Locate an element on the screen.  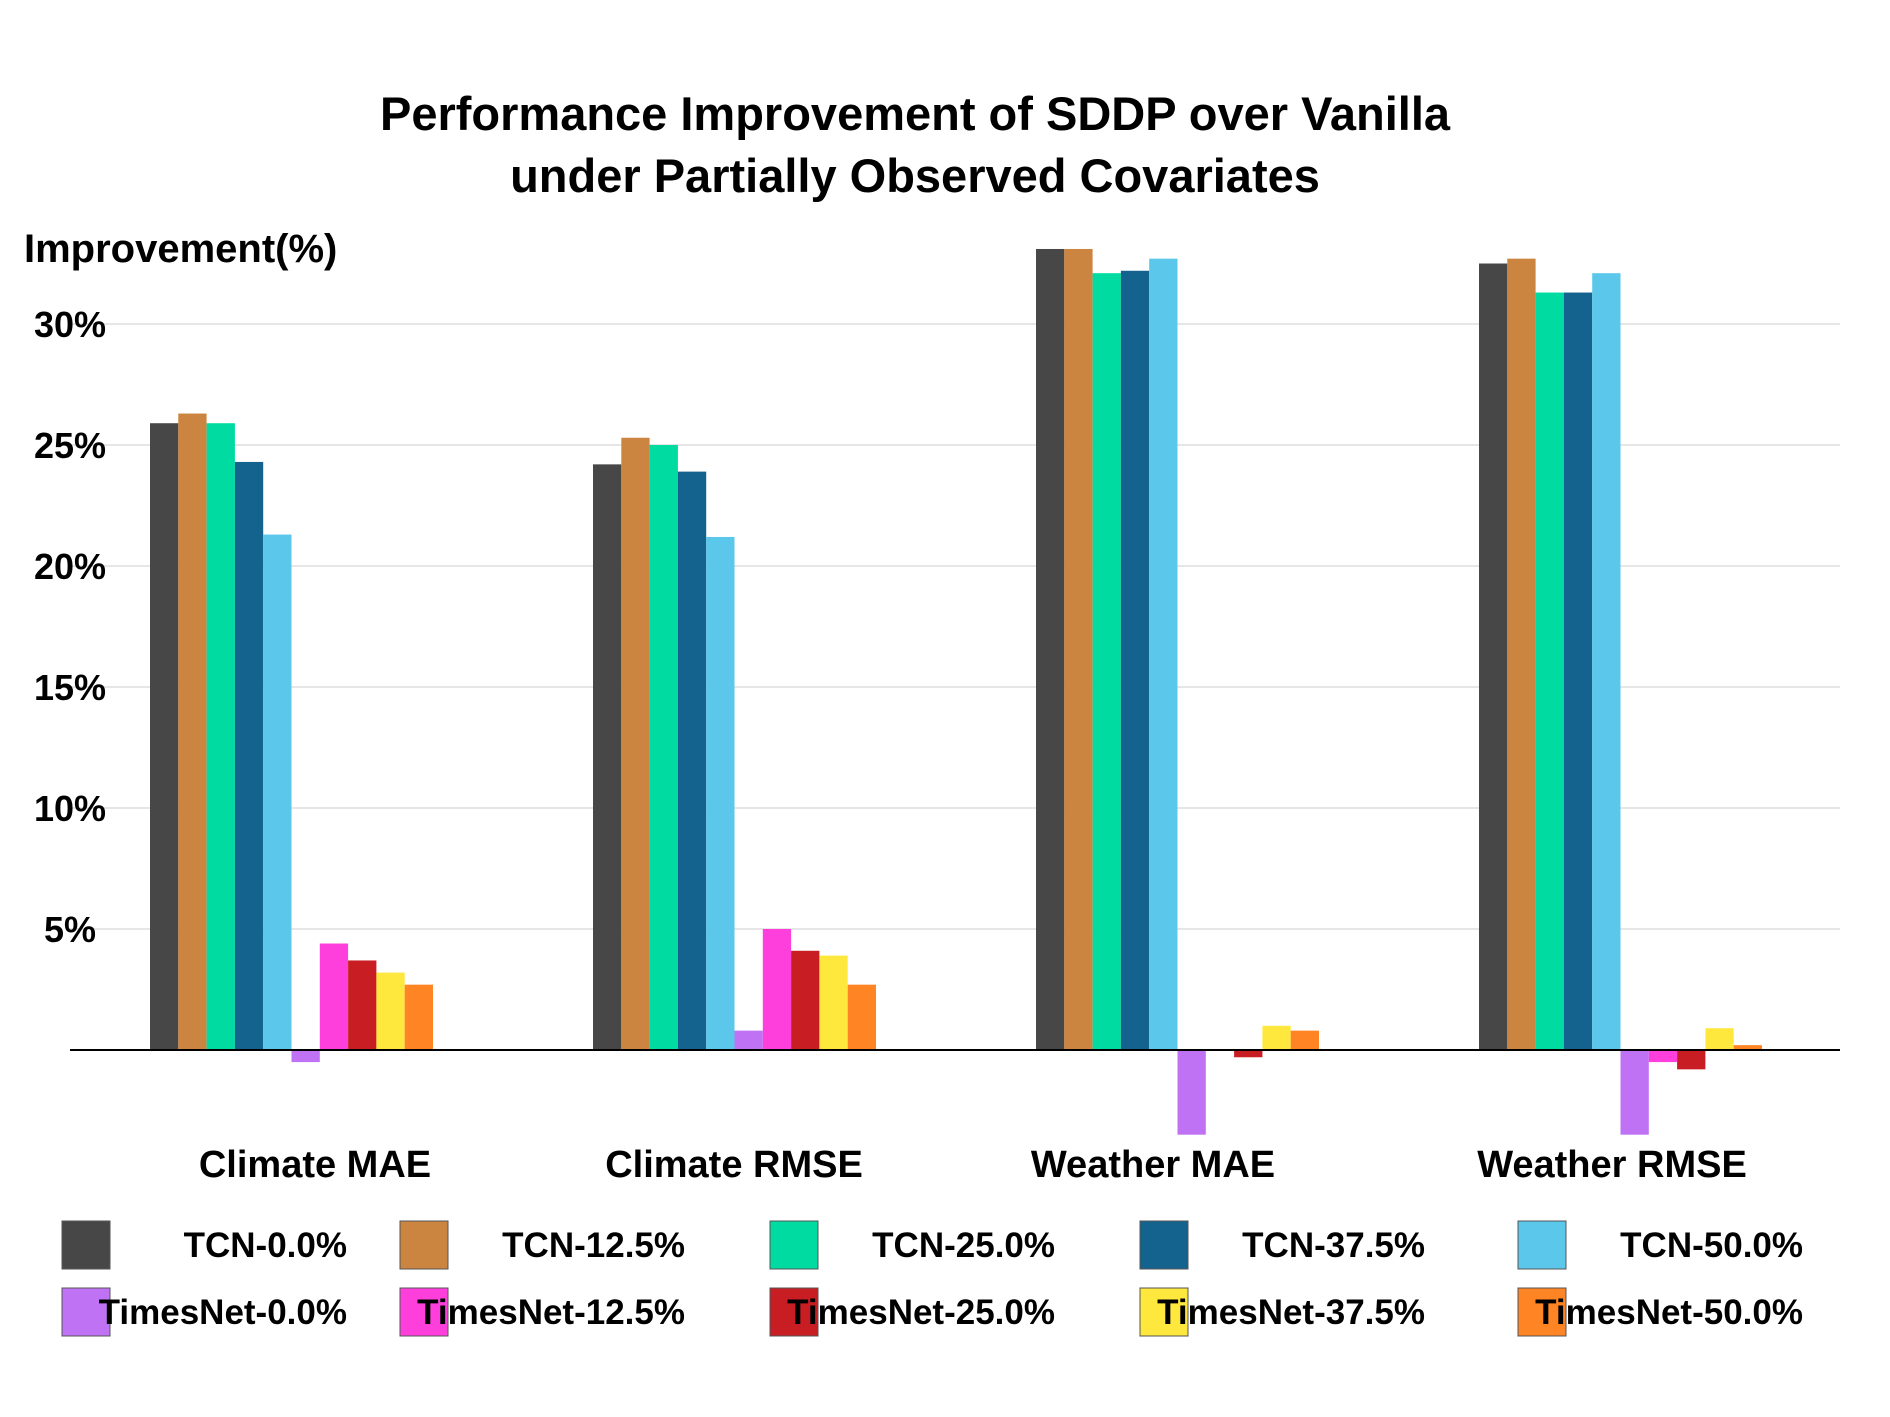
legend-item: TCN-50.0% is located at coordinates (1660, 1245).